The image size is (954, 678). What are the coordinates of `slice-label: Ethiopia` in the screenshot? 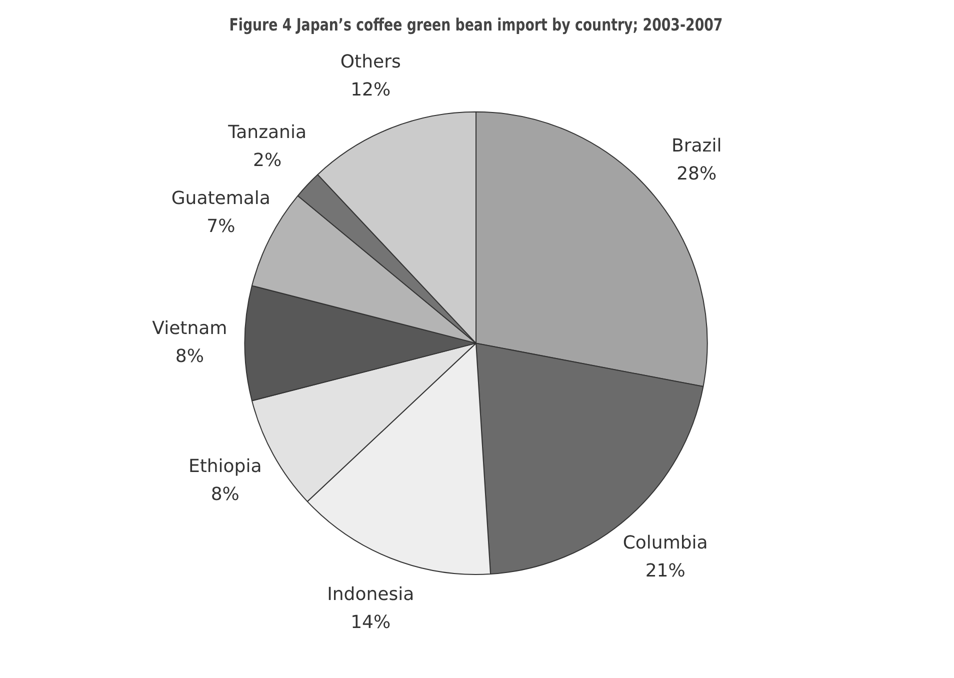 It's located at (225, 466).